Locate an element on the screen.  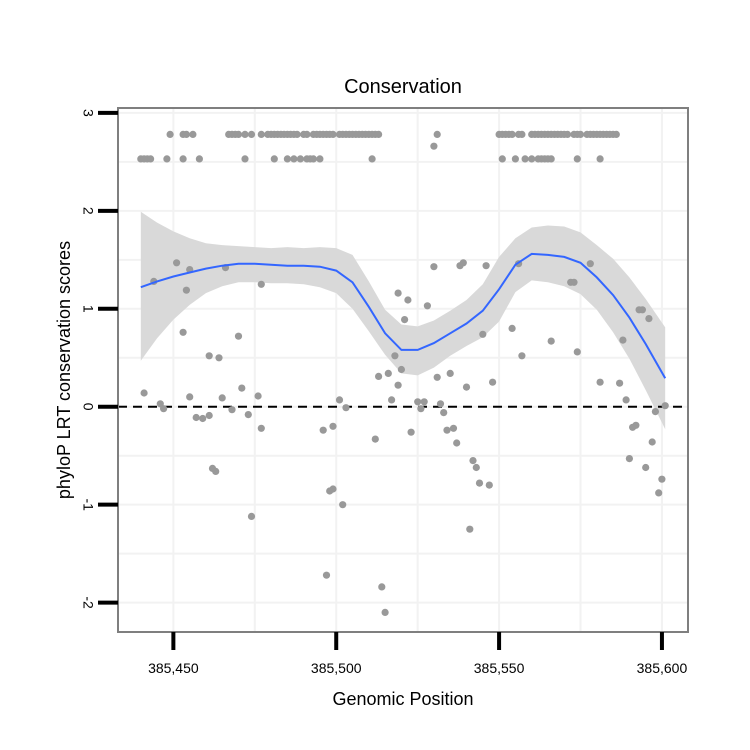
x-tick-label: 385,600 is located at coordinates (662, 668).